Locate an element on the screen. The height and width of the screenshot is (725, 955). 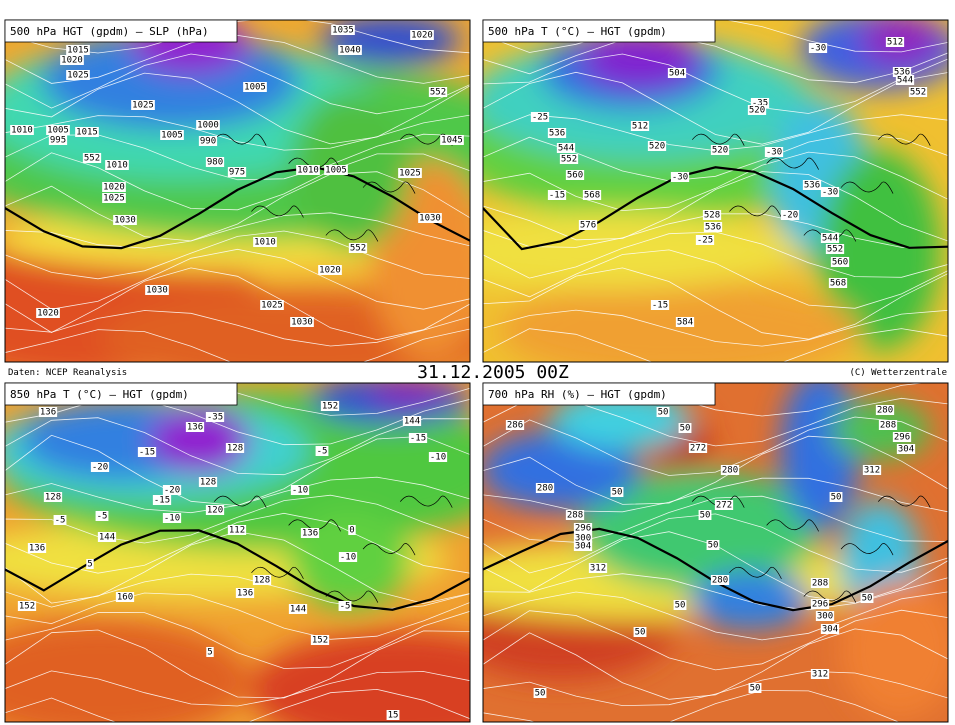
contour-label: 15 is located at coordinates (393, 716).